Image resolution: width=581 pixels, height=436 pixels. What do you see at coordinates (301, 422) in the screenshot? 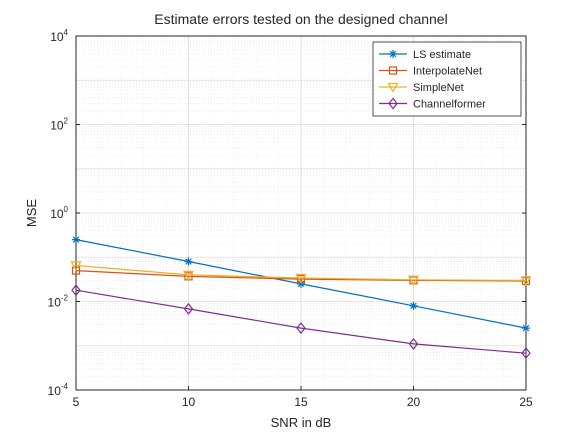
I see `x-axis-label: SNR in dB` at bounding box center [301, 422].